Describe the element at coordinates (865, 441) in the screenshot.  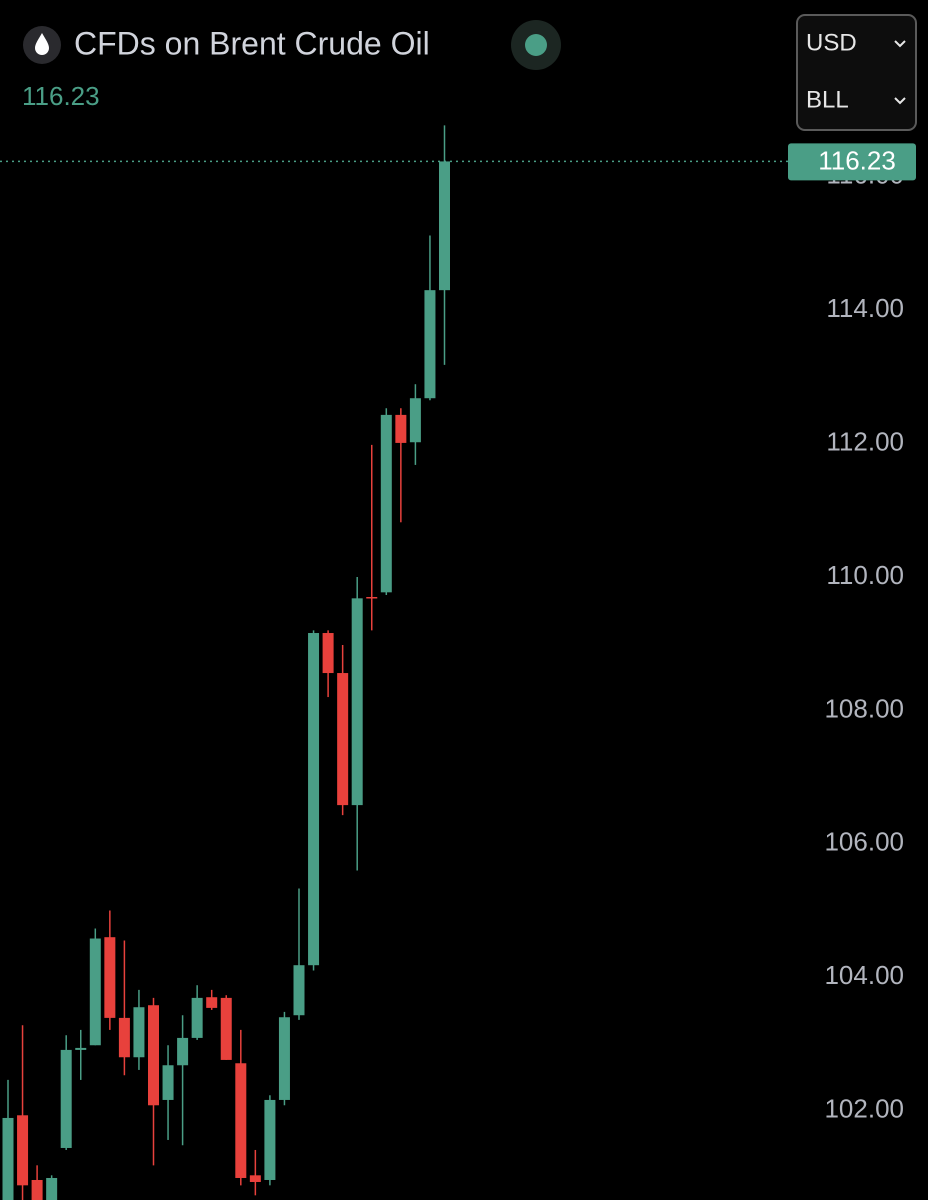
I see `y-tick-label: 112.00` at that location.